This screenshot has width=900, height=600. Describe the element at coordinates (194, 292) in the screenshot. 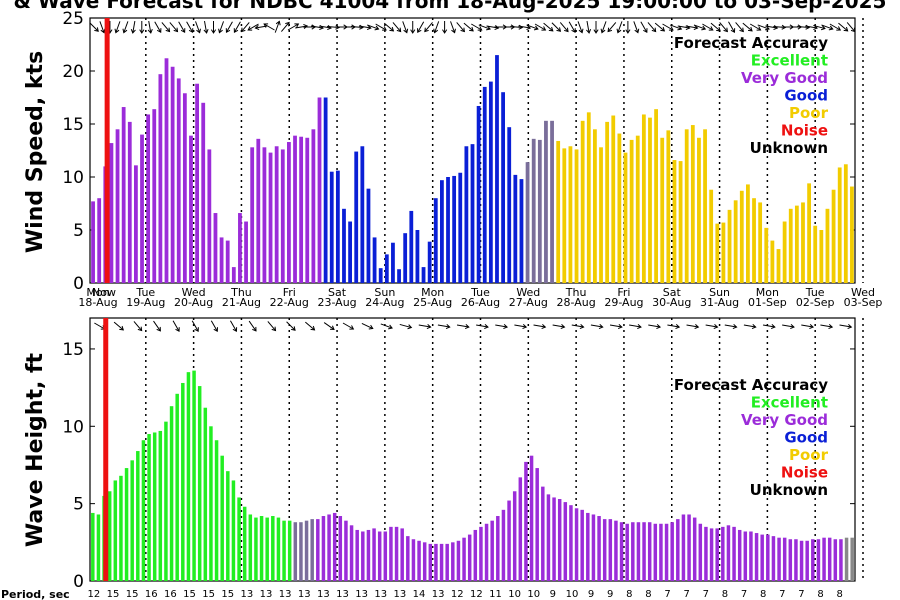

I see `day-label-weekday: Wed` at that location.